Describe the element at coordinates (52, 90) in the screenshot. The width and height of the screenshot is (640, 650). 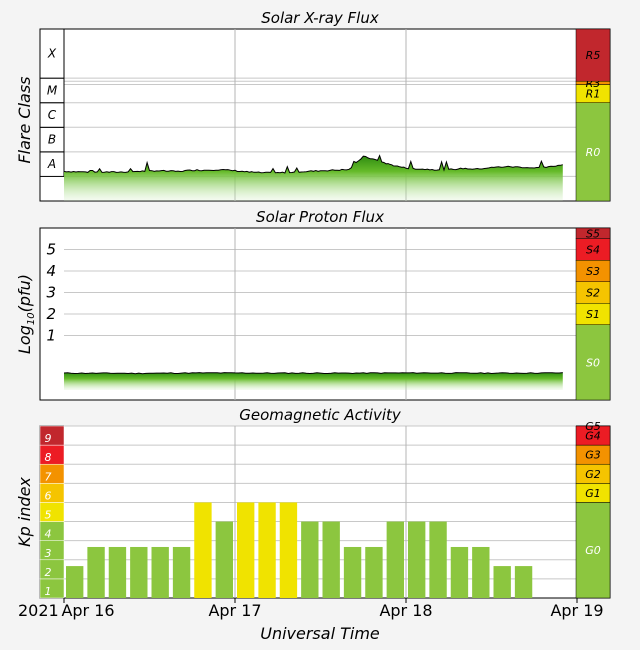
I see `flare-class-label: M` at that location.